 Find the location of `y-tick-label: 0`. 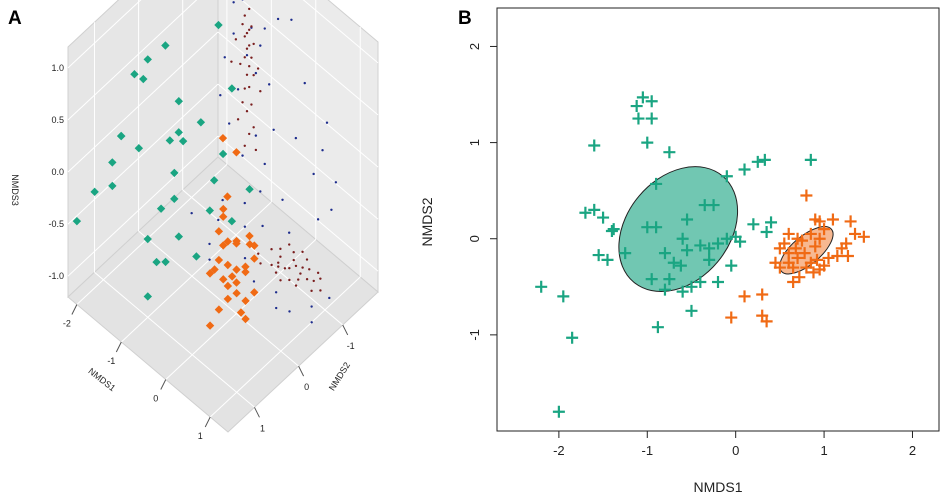

y-tick-label: 0 is located at coordinates (306, 387).